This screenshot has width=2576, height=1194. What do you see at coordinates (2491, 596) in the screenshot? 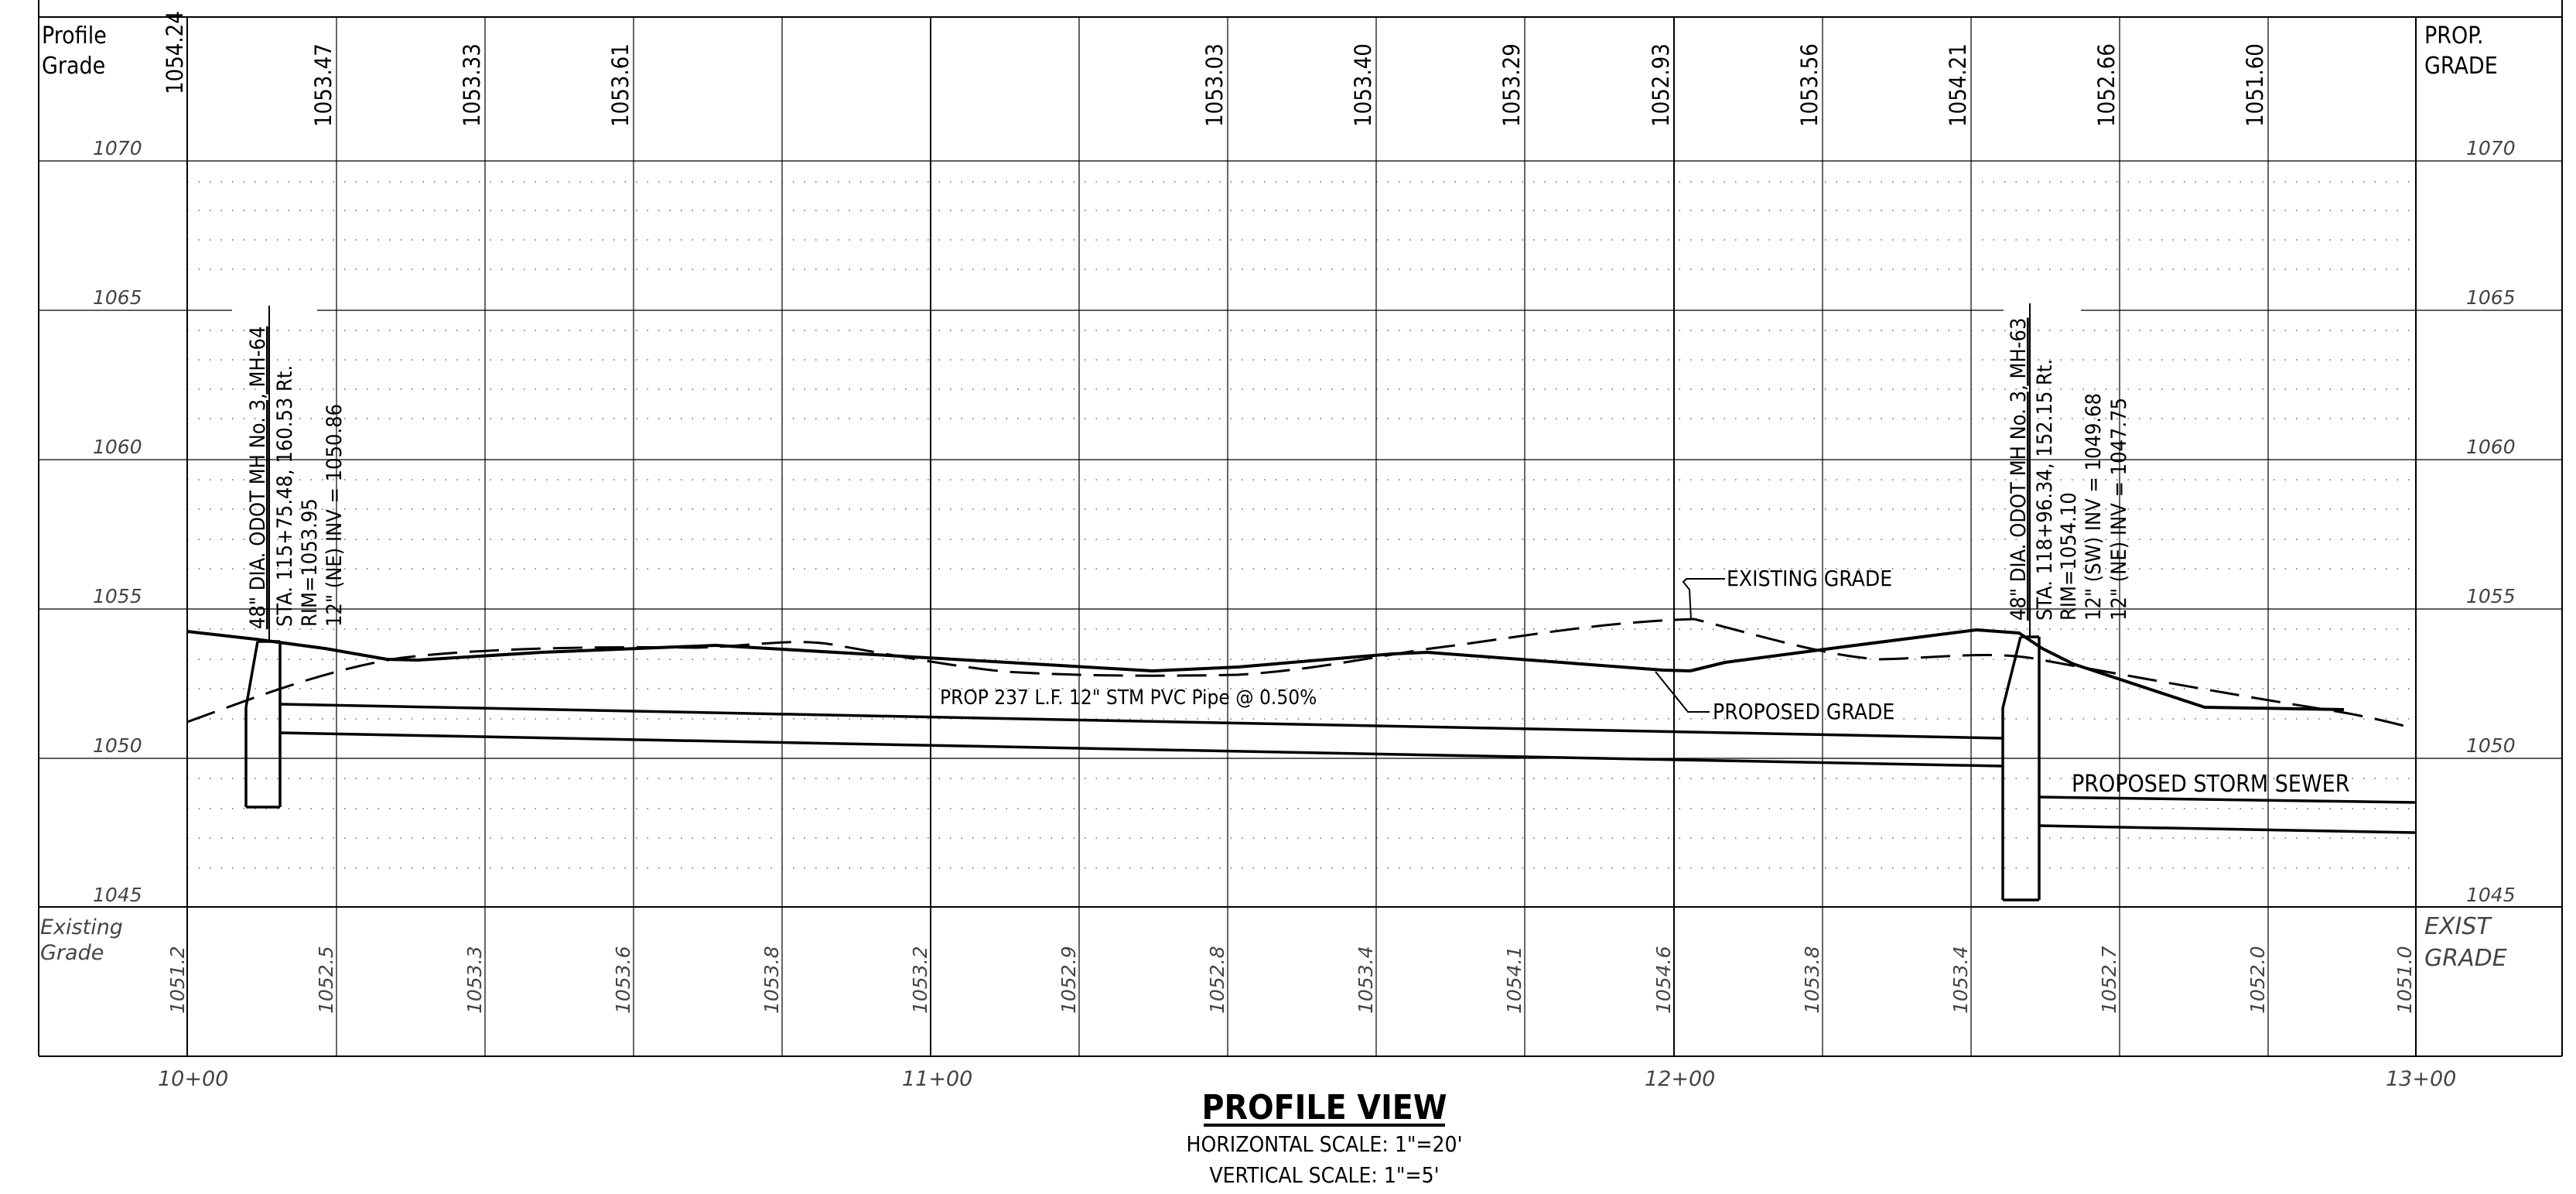
I see `elevation-label-right: 1055` at bounding box center [2491, 596].